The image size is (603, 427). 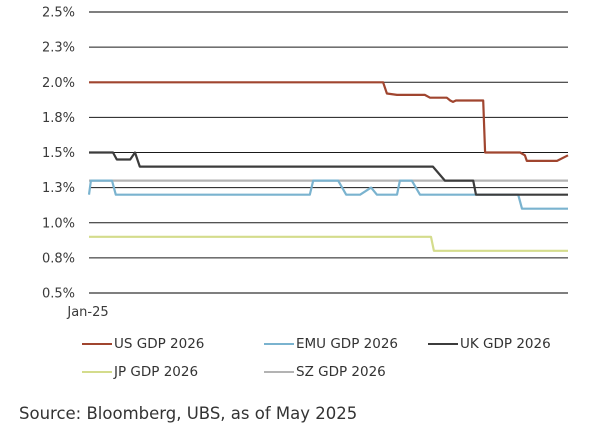 What do you see at coordinates (58, 188) in the screenshot?
I see `y-tick-label: 1.3%` at bounding box center [58, 188].